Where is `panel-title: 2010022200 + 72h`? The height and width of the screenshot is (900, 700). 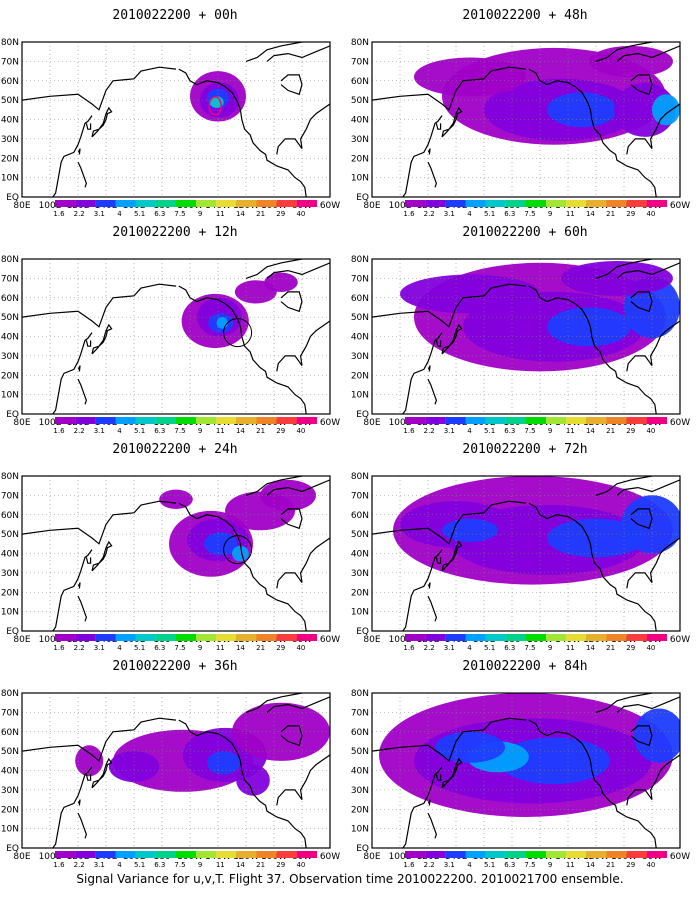
panel-title: 2010022200 + 72h is located at coordinates (525, 449).